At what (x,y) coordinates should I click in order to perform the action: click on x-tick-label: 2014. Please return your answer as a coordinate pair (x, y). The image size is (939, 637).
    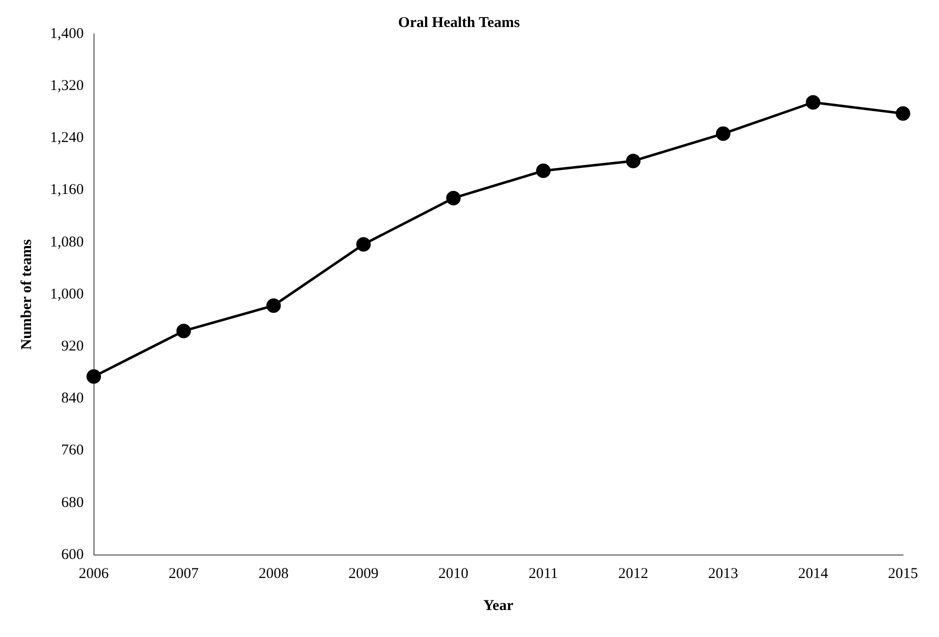
    Looking at the image, I should click on (813, 574).